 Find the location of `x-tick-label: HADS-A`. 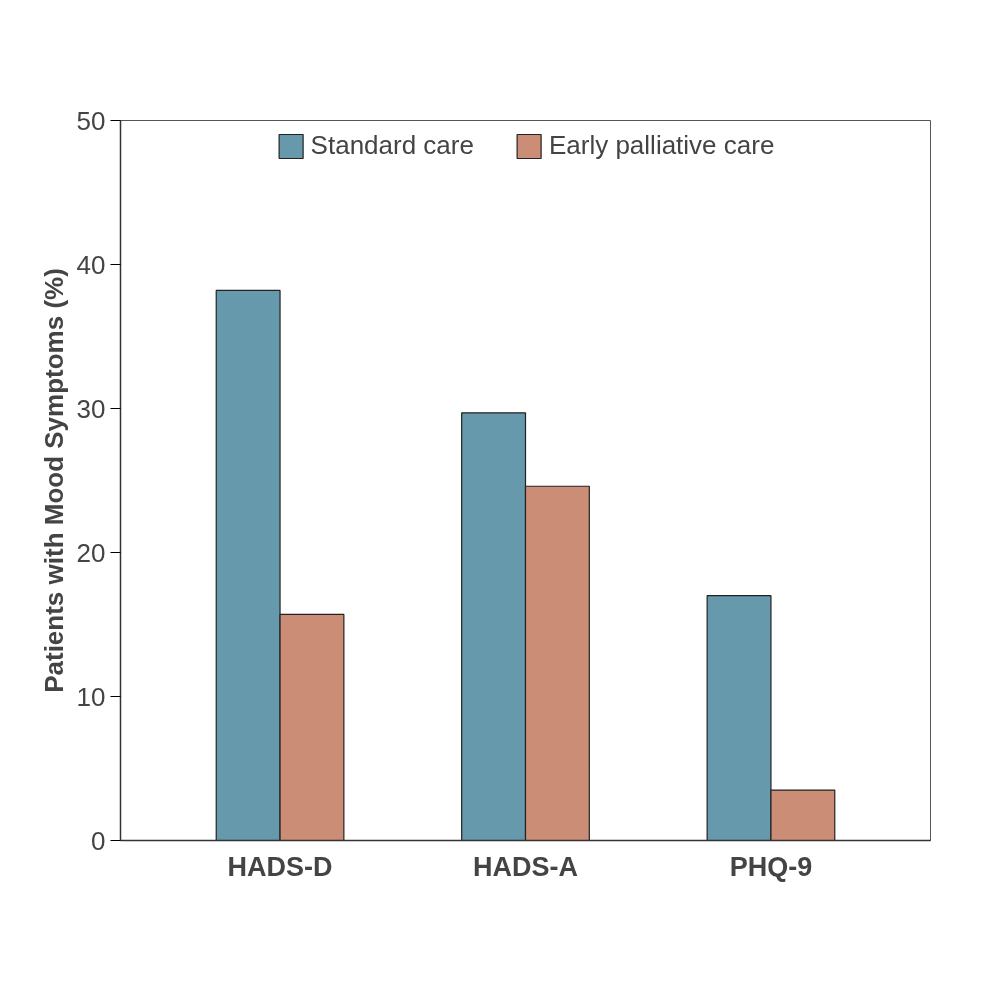

x-tick-label: HADS-A is located at coordinates (525, 866).